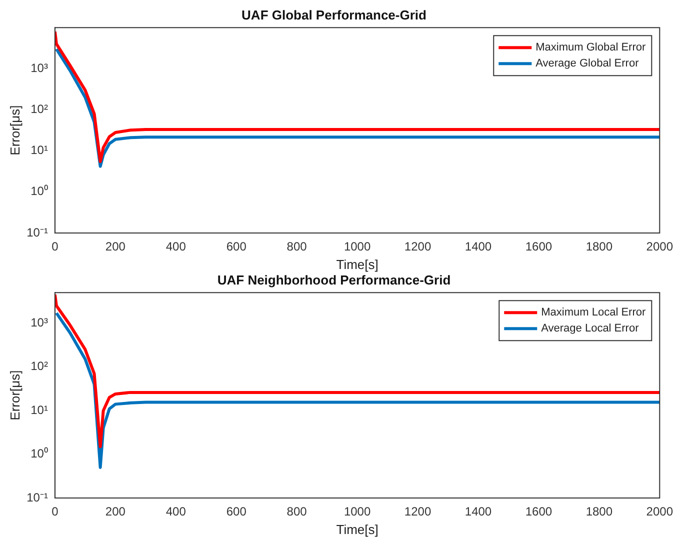 This screenshot has width=684, height=550. What do you see at coordinates (591, 48) in the screenshot?
I see `legend-label: Maximum Global Error` at bounding box center [591, 48].